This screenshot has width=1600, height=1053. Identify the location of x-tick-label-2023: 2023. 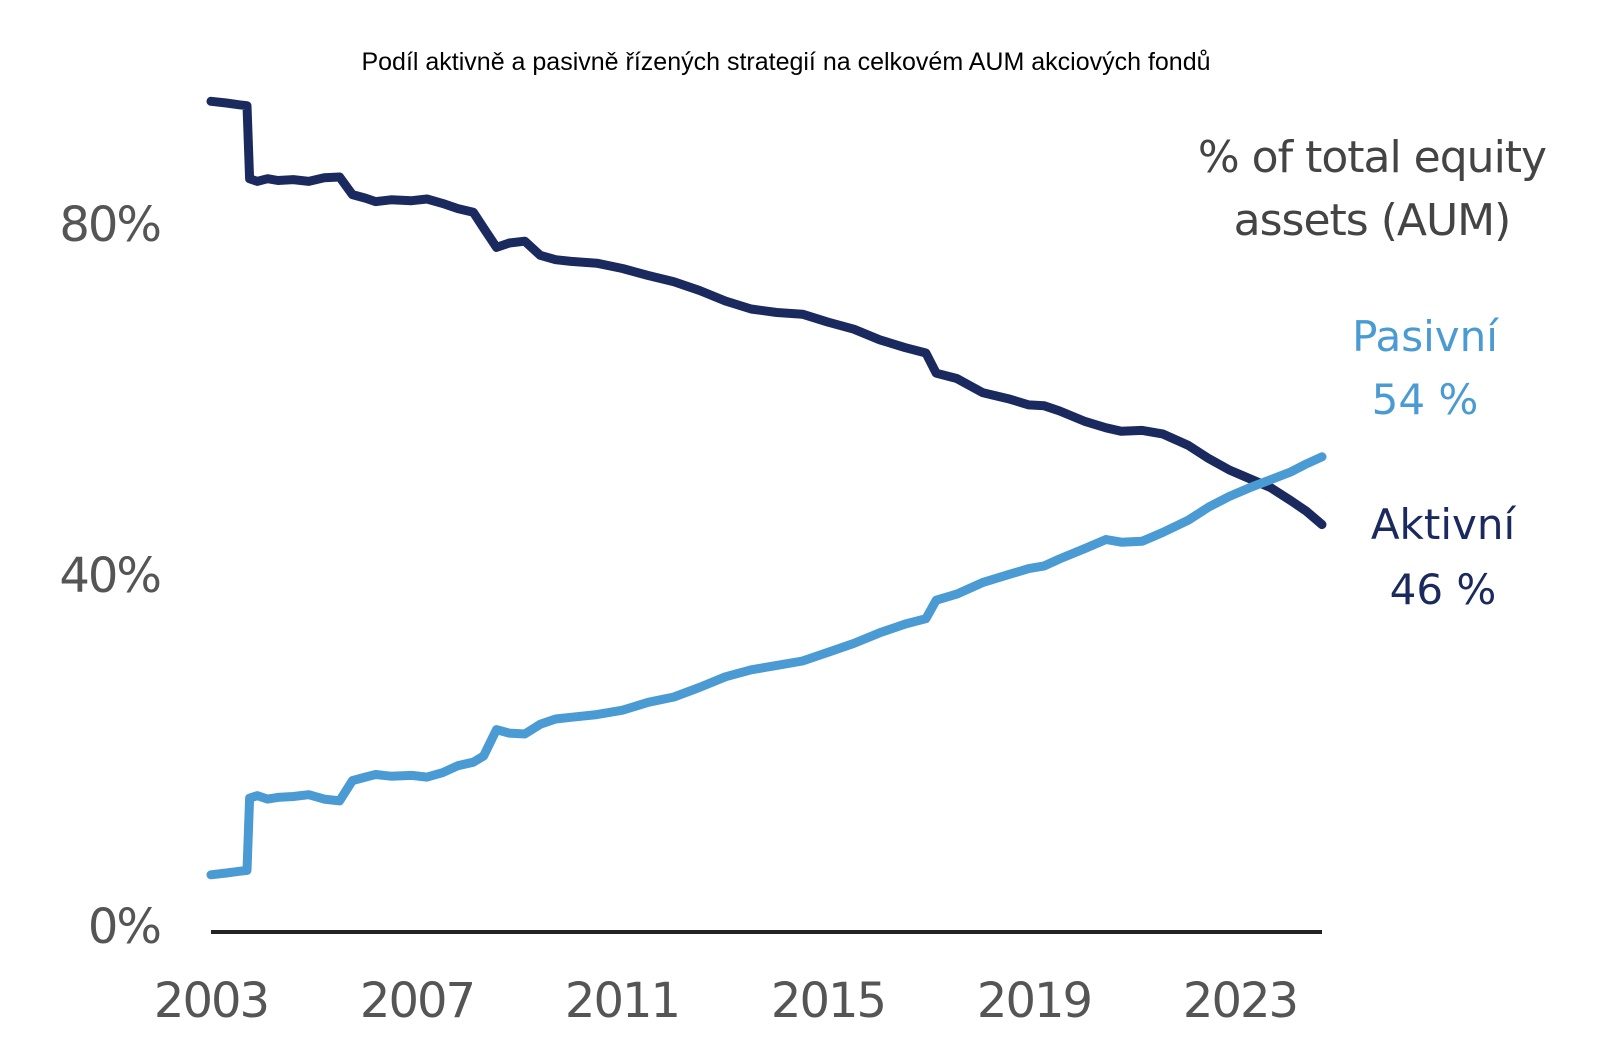
(1240, 1001).